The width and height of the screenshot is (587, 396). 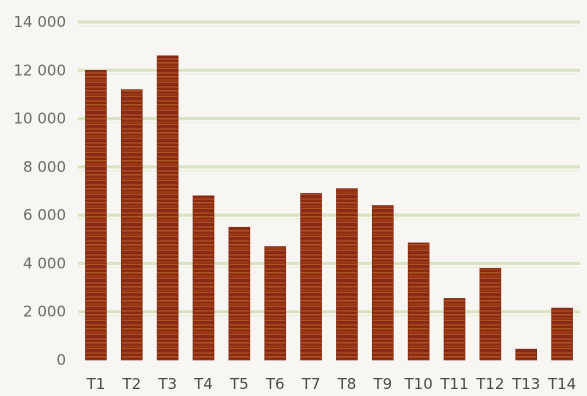 What do you see at coordinates (418, 384) in the screenshot?
I see `x-tick-label: T10` at bounding box center [418, 384].